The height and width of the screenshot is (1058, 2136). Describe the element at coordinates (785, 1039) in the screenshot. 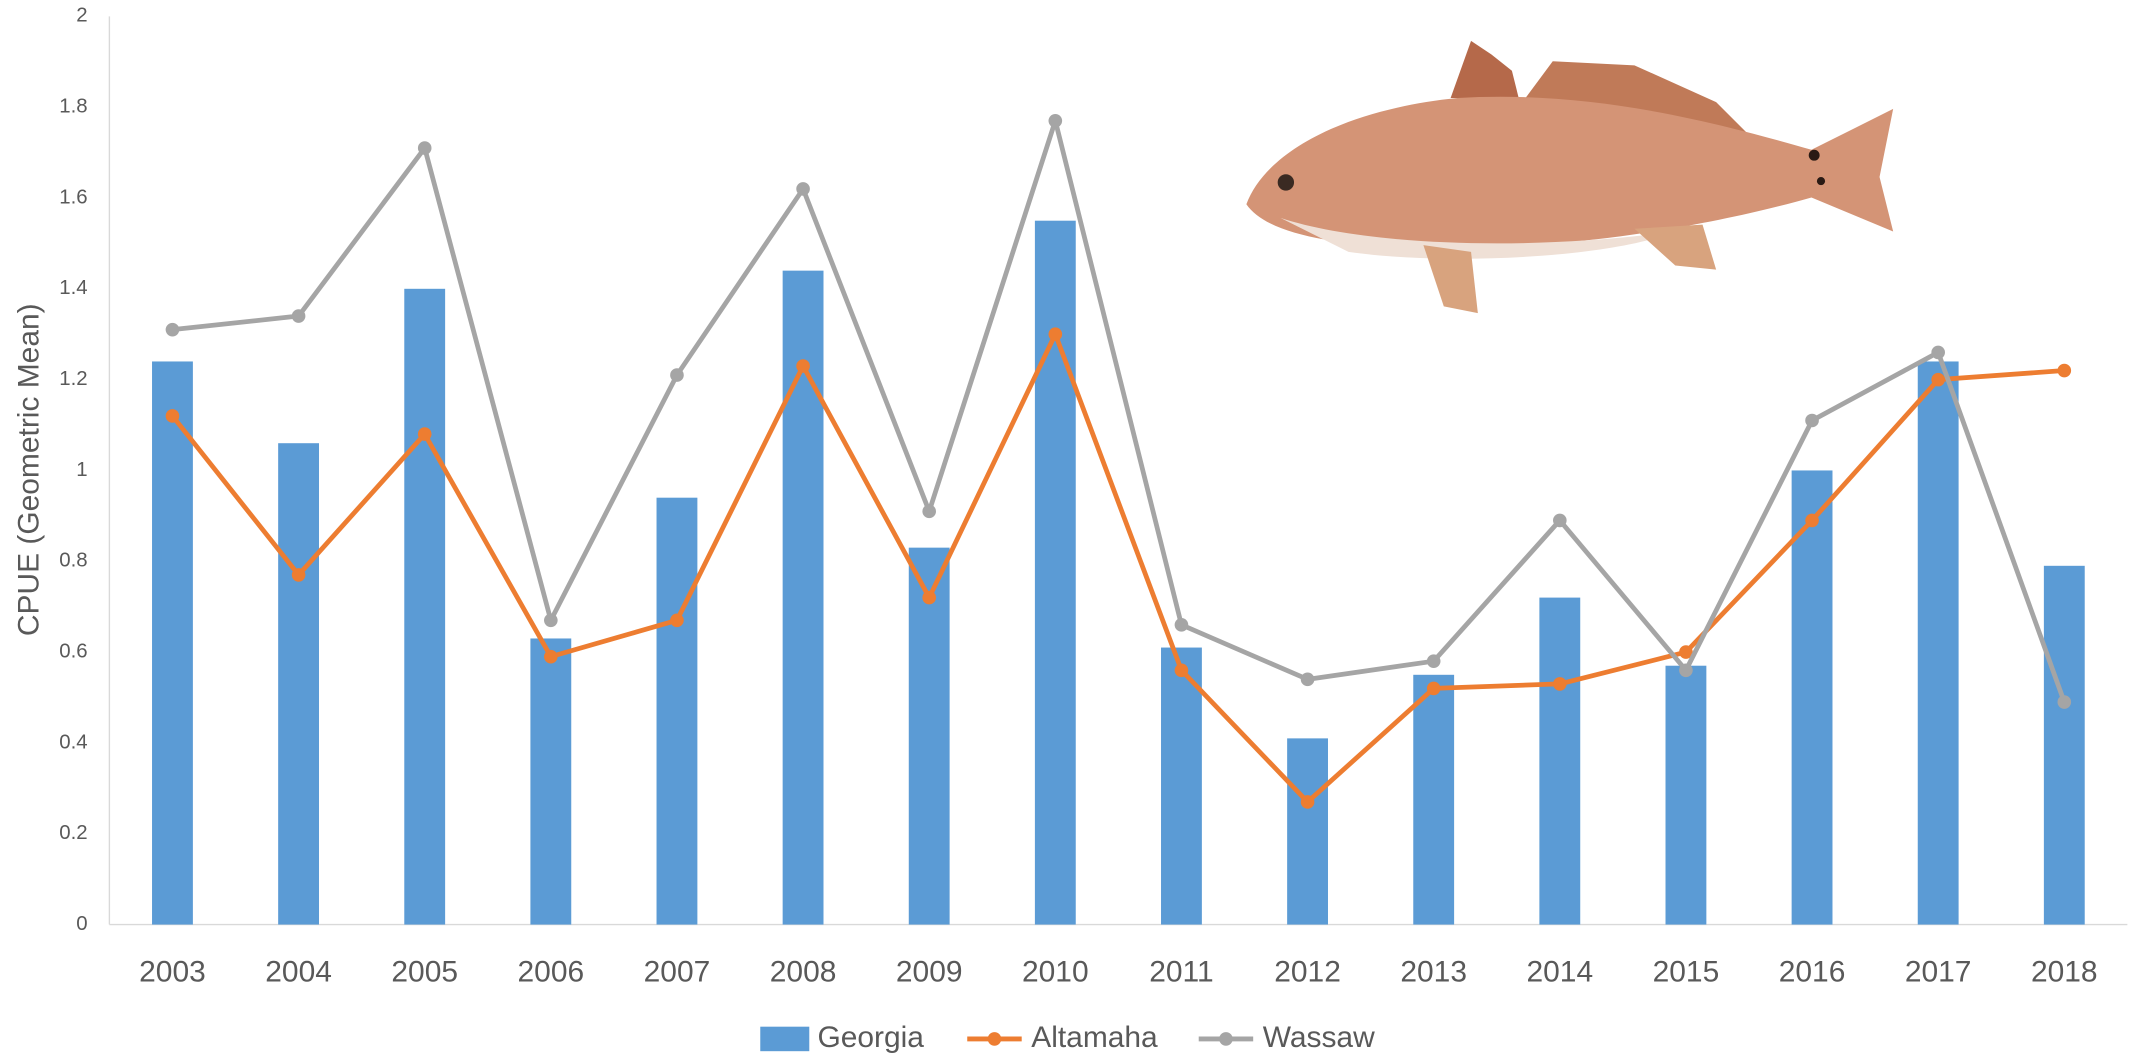

I see `legend-swatch` at that location.